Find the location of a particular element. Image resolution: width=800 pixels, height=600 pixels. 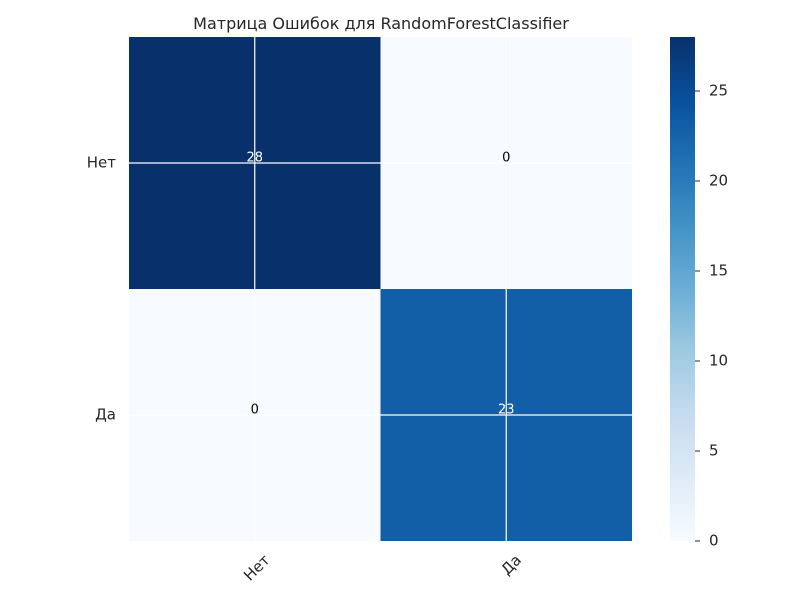

colorbar-tick-label: 15 is located at coordinates (718, 271).